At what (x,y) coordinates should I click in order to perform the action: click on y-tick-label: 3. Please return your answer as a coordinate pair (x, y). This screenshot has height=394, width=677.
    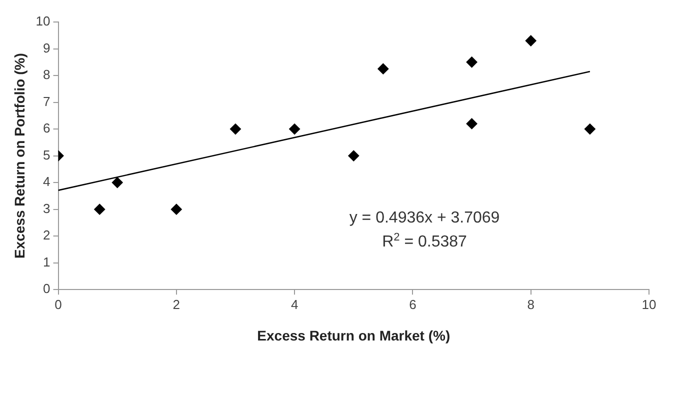
    Looking at the image, I should click on (46, 208).